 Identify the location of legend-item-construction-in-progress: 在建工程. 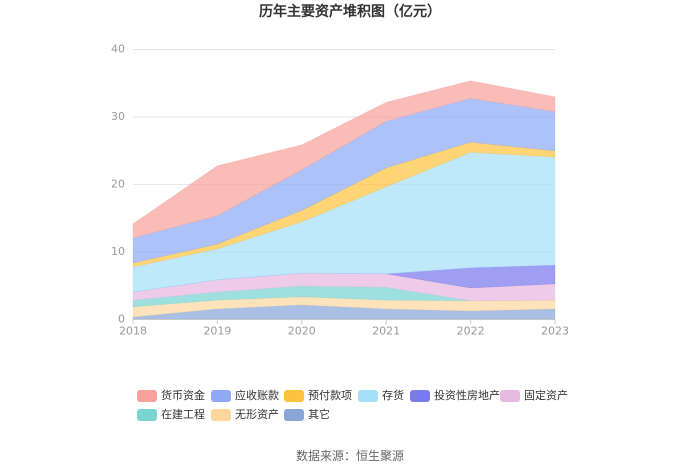
(171, 415).